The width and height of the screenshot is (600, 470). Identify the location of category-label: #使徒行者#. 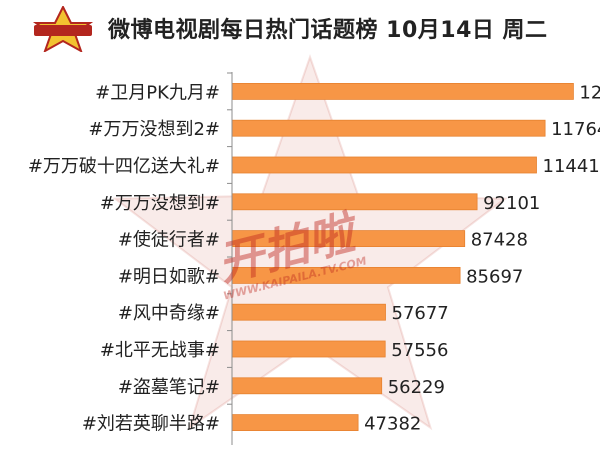
(169, 240).